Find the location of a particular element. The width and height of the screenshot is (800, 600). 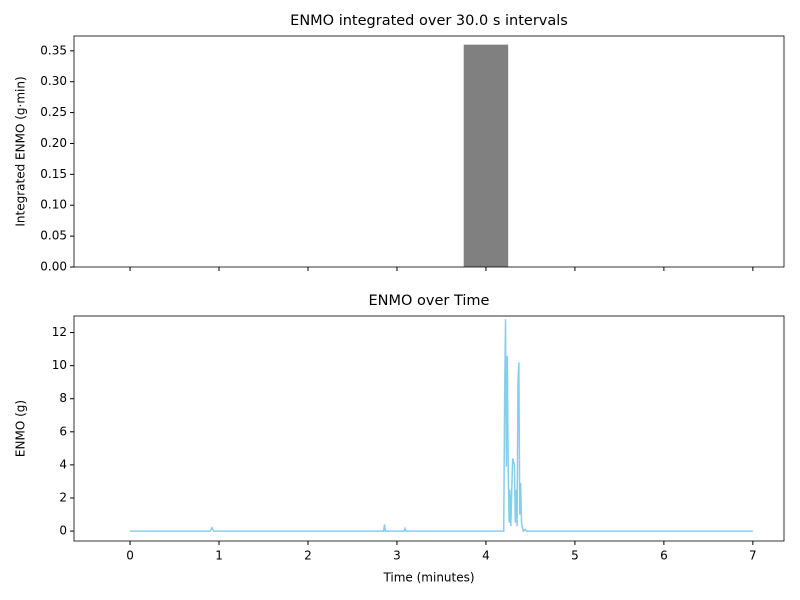

bar is located at coordinates (486, 155).